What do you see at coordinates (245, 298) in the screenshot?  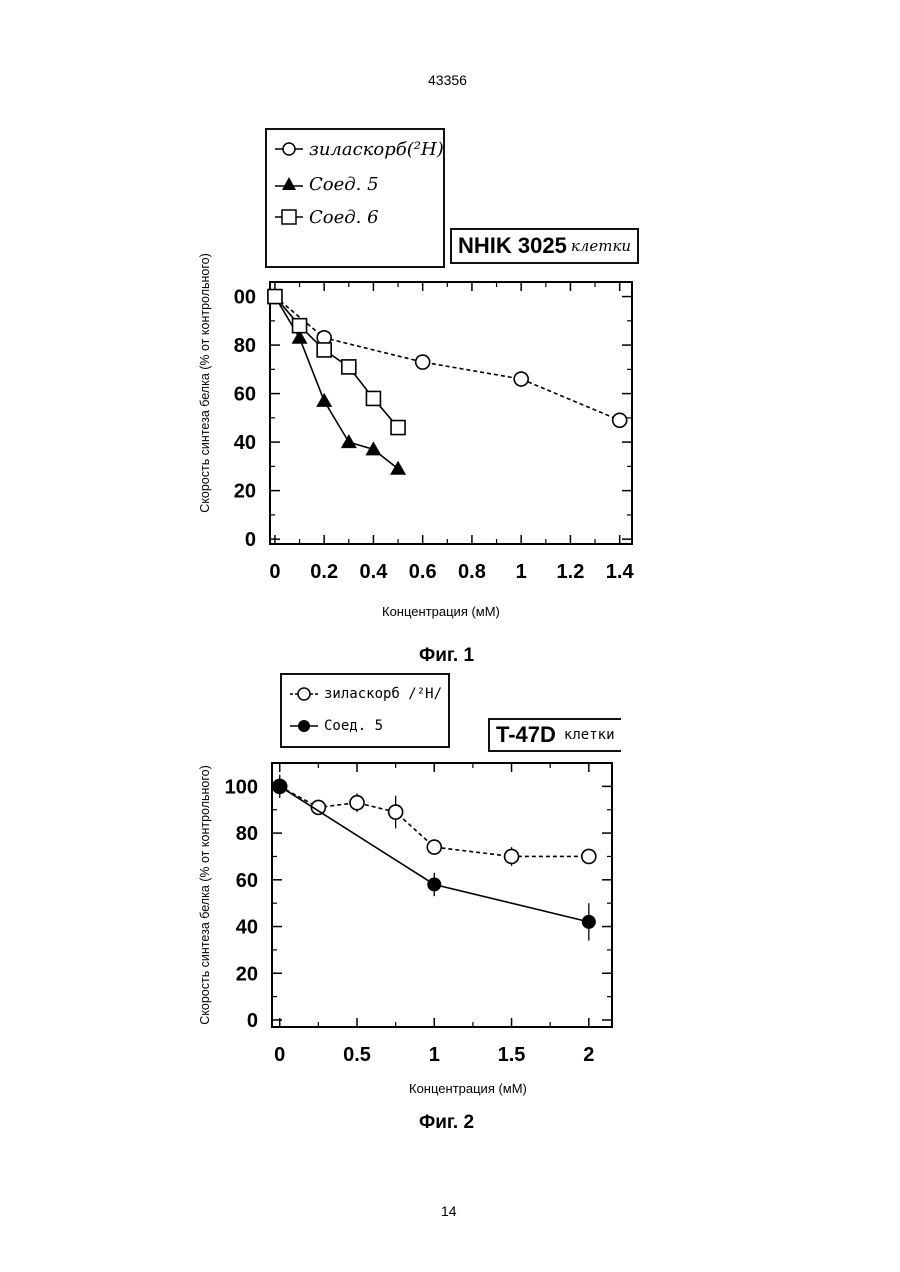 I see `y-tick-label: 00` at bounding box center [245, 298].